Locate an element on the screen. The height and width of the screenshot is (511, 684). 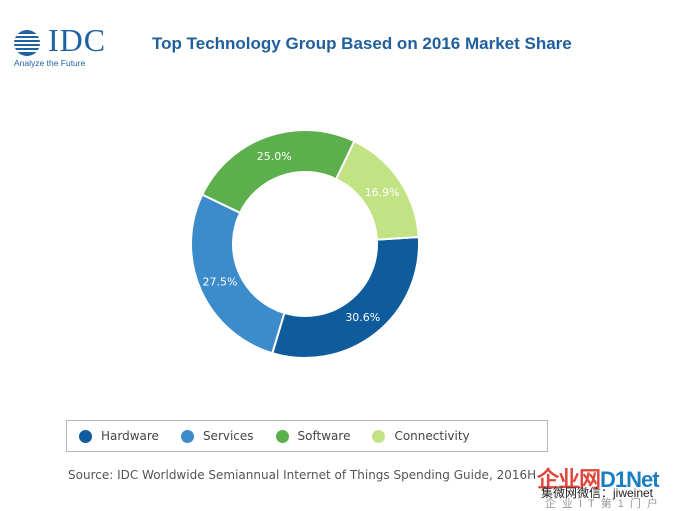
slice-connectivity is located at coordinates (377, 190).